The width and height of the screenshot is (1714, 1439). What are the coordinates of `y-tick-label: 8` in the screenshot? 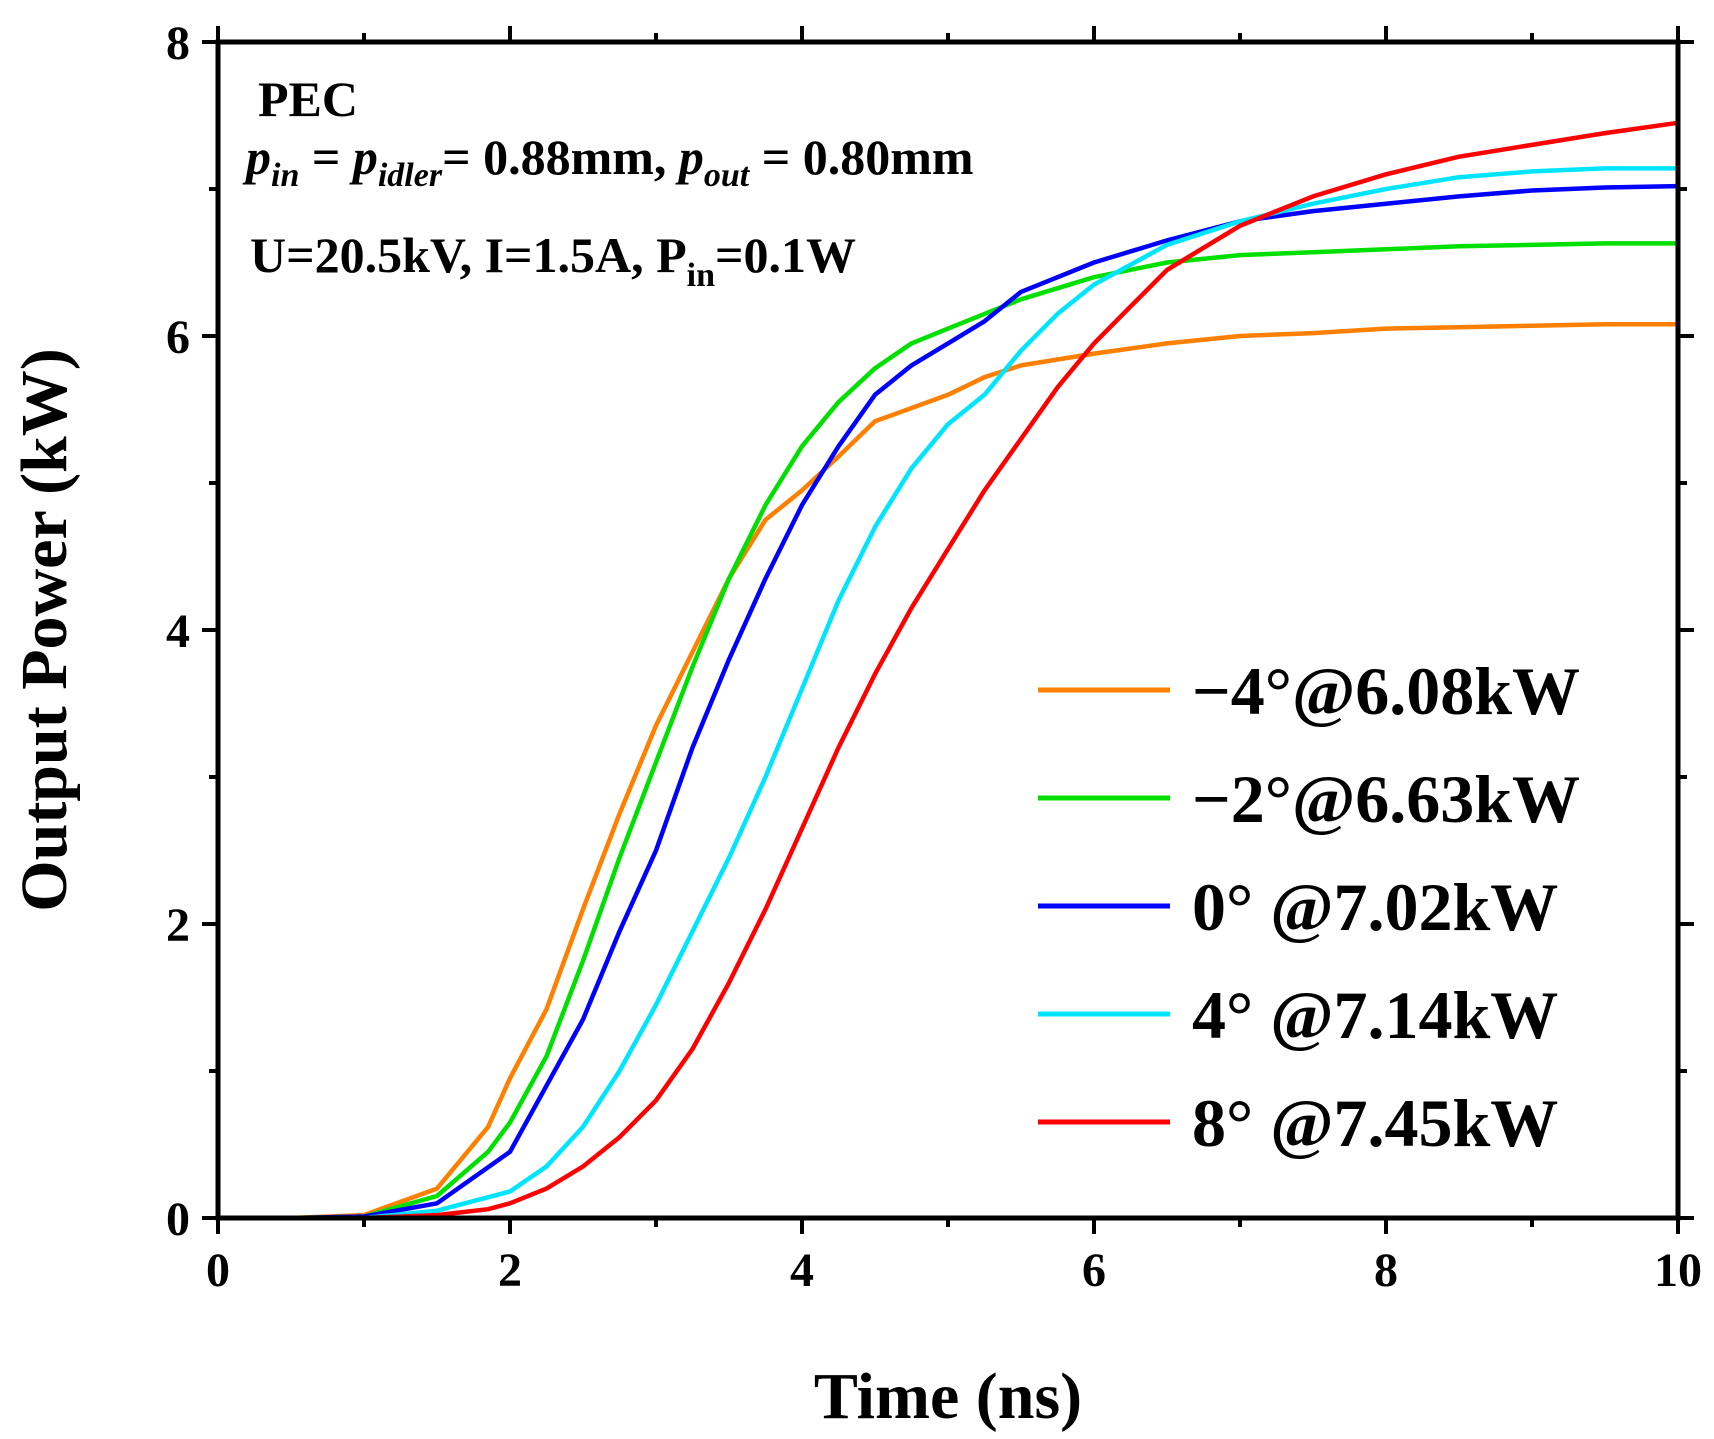 It's located at (178, 43).